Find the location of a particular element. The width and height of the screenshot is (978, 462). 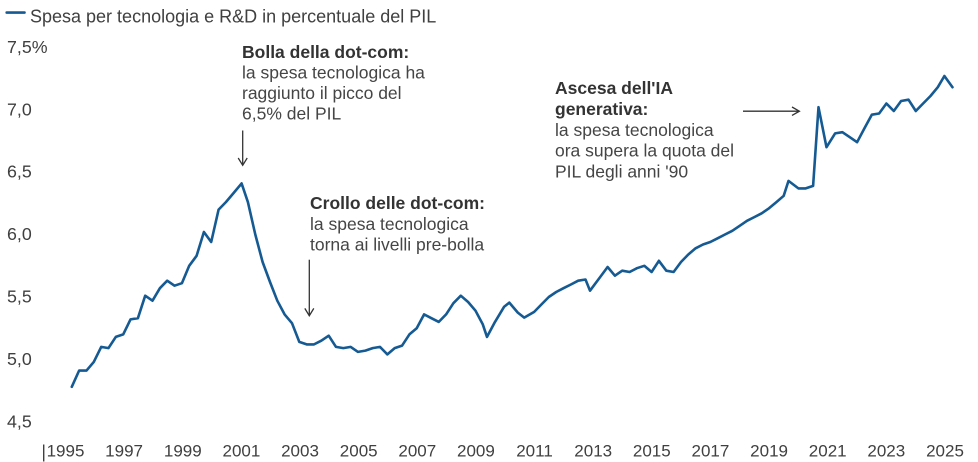

svg-text: 2007 is located at coordinates (417, 451).